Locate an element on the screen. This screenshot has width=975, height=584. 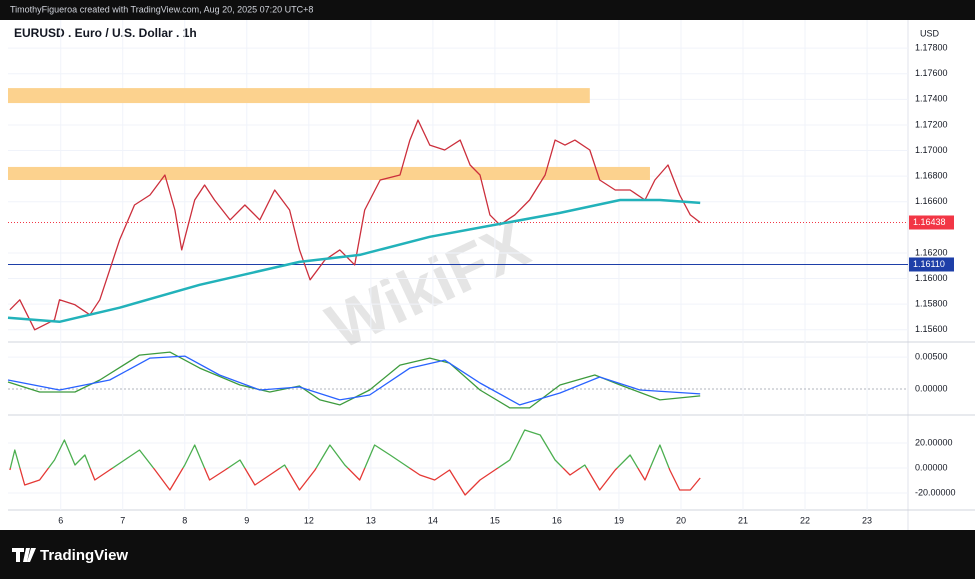
tv-logo is located at coordinates (24, 555).